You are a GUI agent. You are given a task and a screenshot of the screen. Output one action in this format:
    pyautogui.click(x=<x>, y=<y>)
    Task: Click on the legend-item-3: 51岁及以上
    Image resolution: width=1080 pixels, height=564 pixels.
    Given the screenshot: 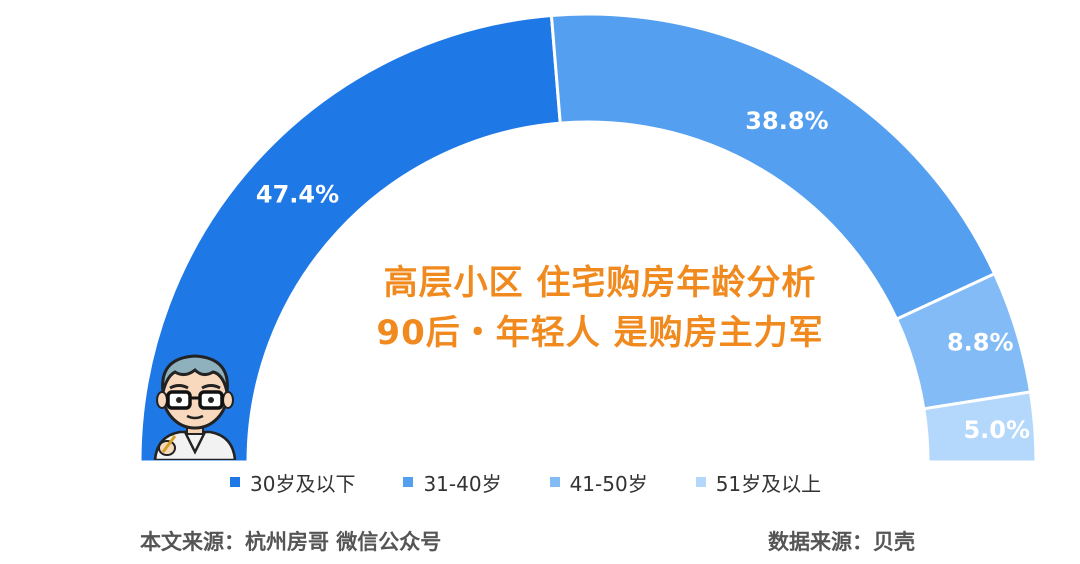 What is the action you would take?
    pyautogui.click(x=758, y=482)
    